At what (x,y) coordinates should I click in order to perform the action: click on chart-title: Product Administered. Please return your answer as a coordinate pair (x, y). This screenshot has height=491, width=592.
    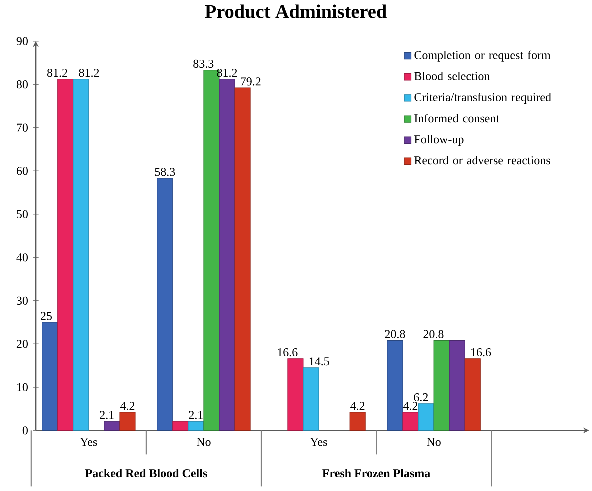
    Looking at the image, I should click on (296, 11).